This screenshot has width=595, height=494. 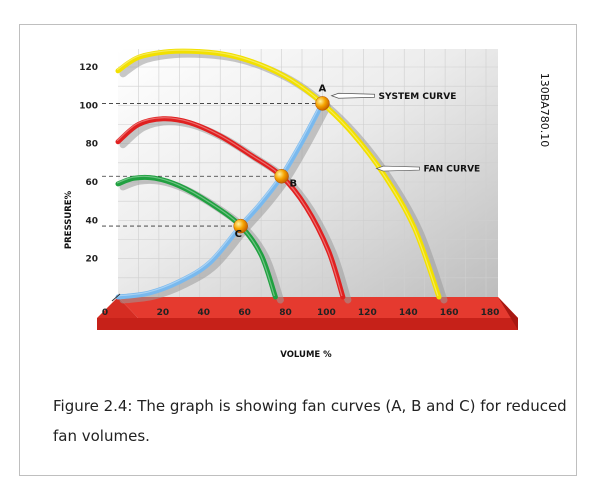 I want to click on operating-point-label: A, so click(x=322, y=88).